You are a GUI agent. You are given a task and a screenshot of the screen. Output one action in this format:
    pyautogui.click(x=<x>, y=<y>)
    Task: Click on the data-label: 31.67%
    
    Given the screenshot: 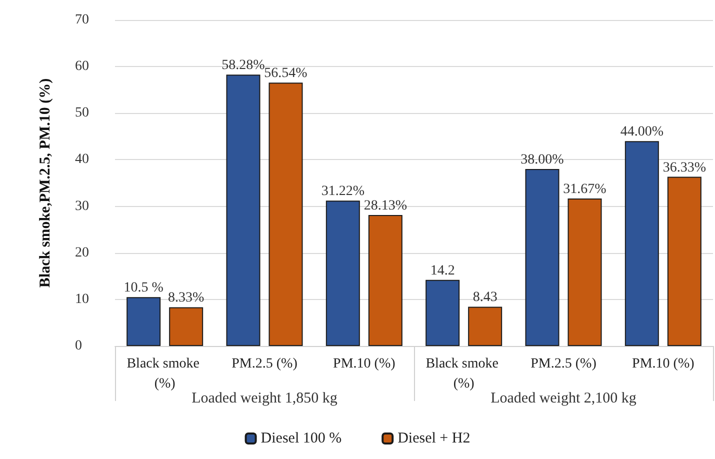 What is the action you would take?
    pyautogui.click(x=585, y=190)
    